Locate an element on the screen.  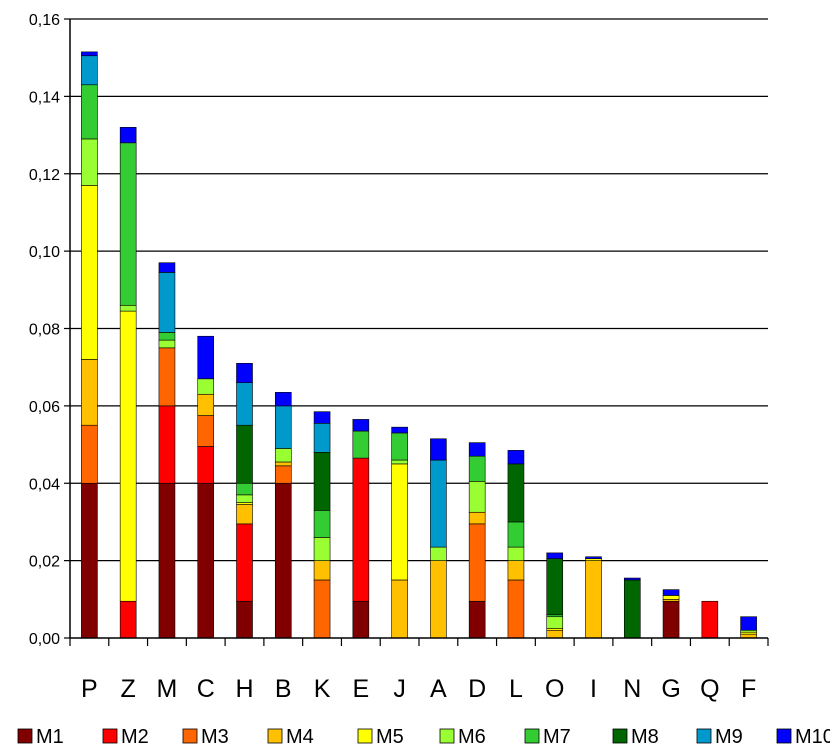
bar-segment-P-M6 is located at coordinates (89, 162).